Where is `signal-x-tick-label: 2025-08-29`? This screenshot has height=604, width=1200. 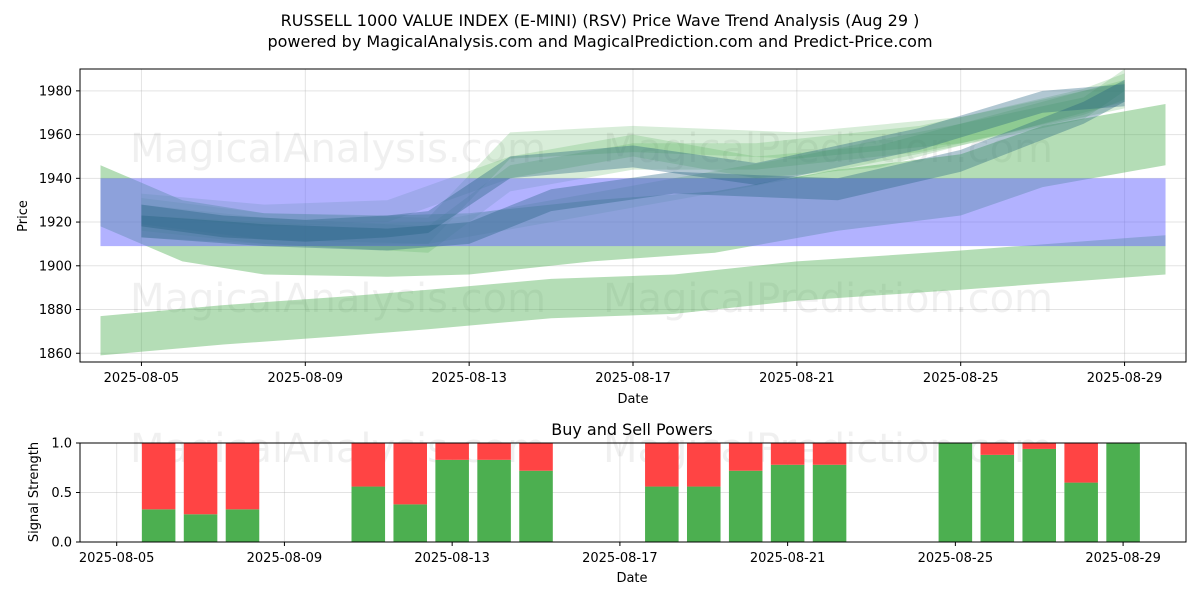 signal-x-tick-label: 2025-08-29 is located at coordinates (1123, 558).